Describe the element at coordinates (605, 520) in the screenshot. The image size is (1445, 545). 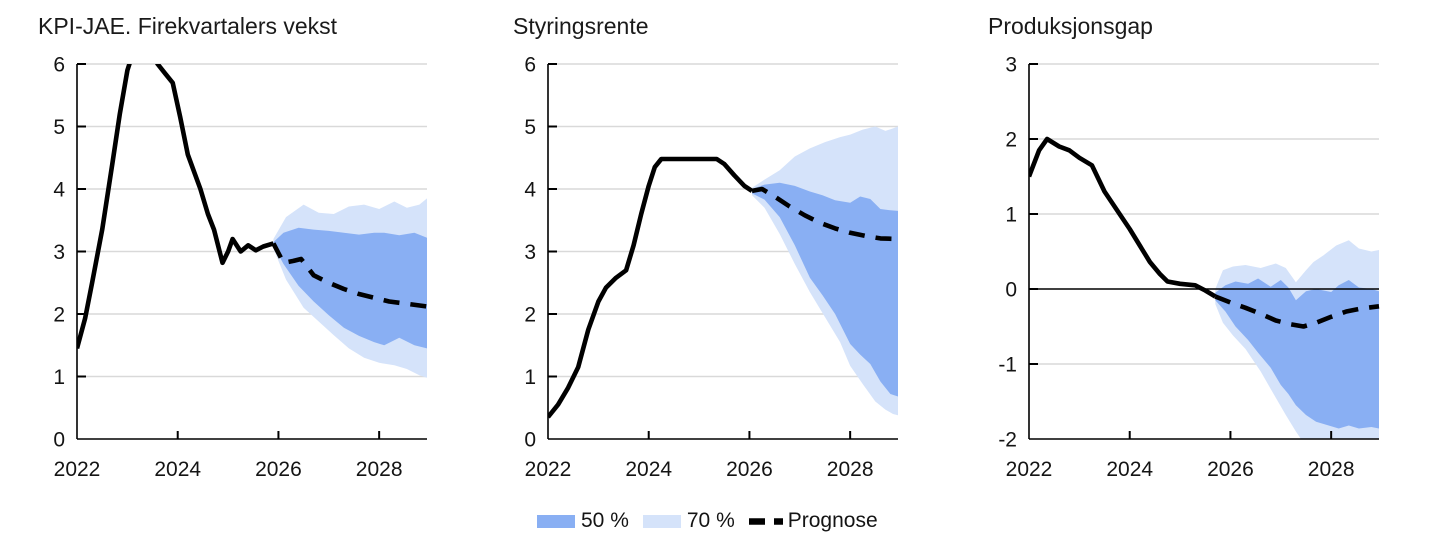
I see `band-50pct-label: 50 %` at that location.